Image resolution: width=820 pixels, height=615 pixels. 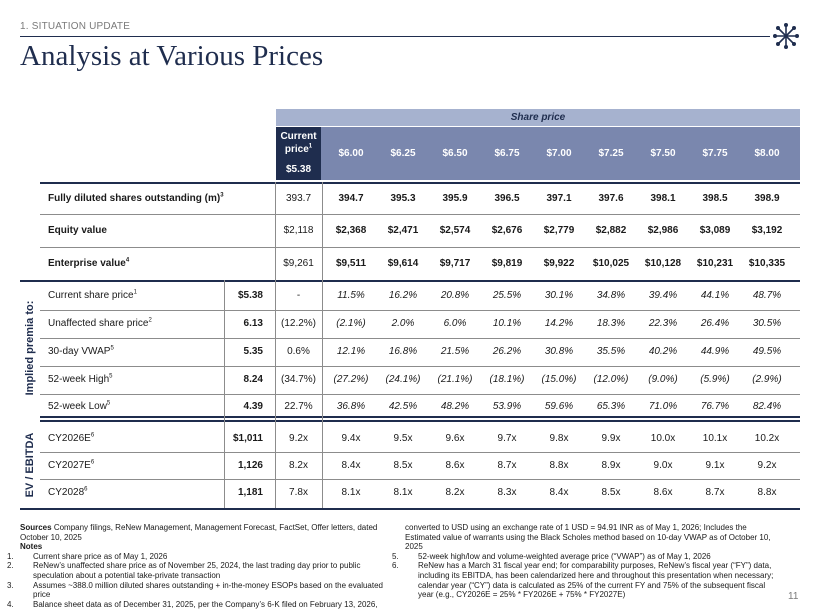 What do you see at coordinates (559, 230) in the screenshot?
I see `table-cell: $2,779` at bounding box center [559, 230].